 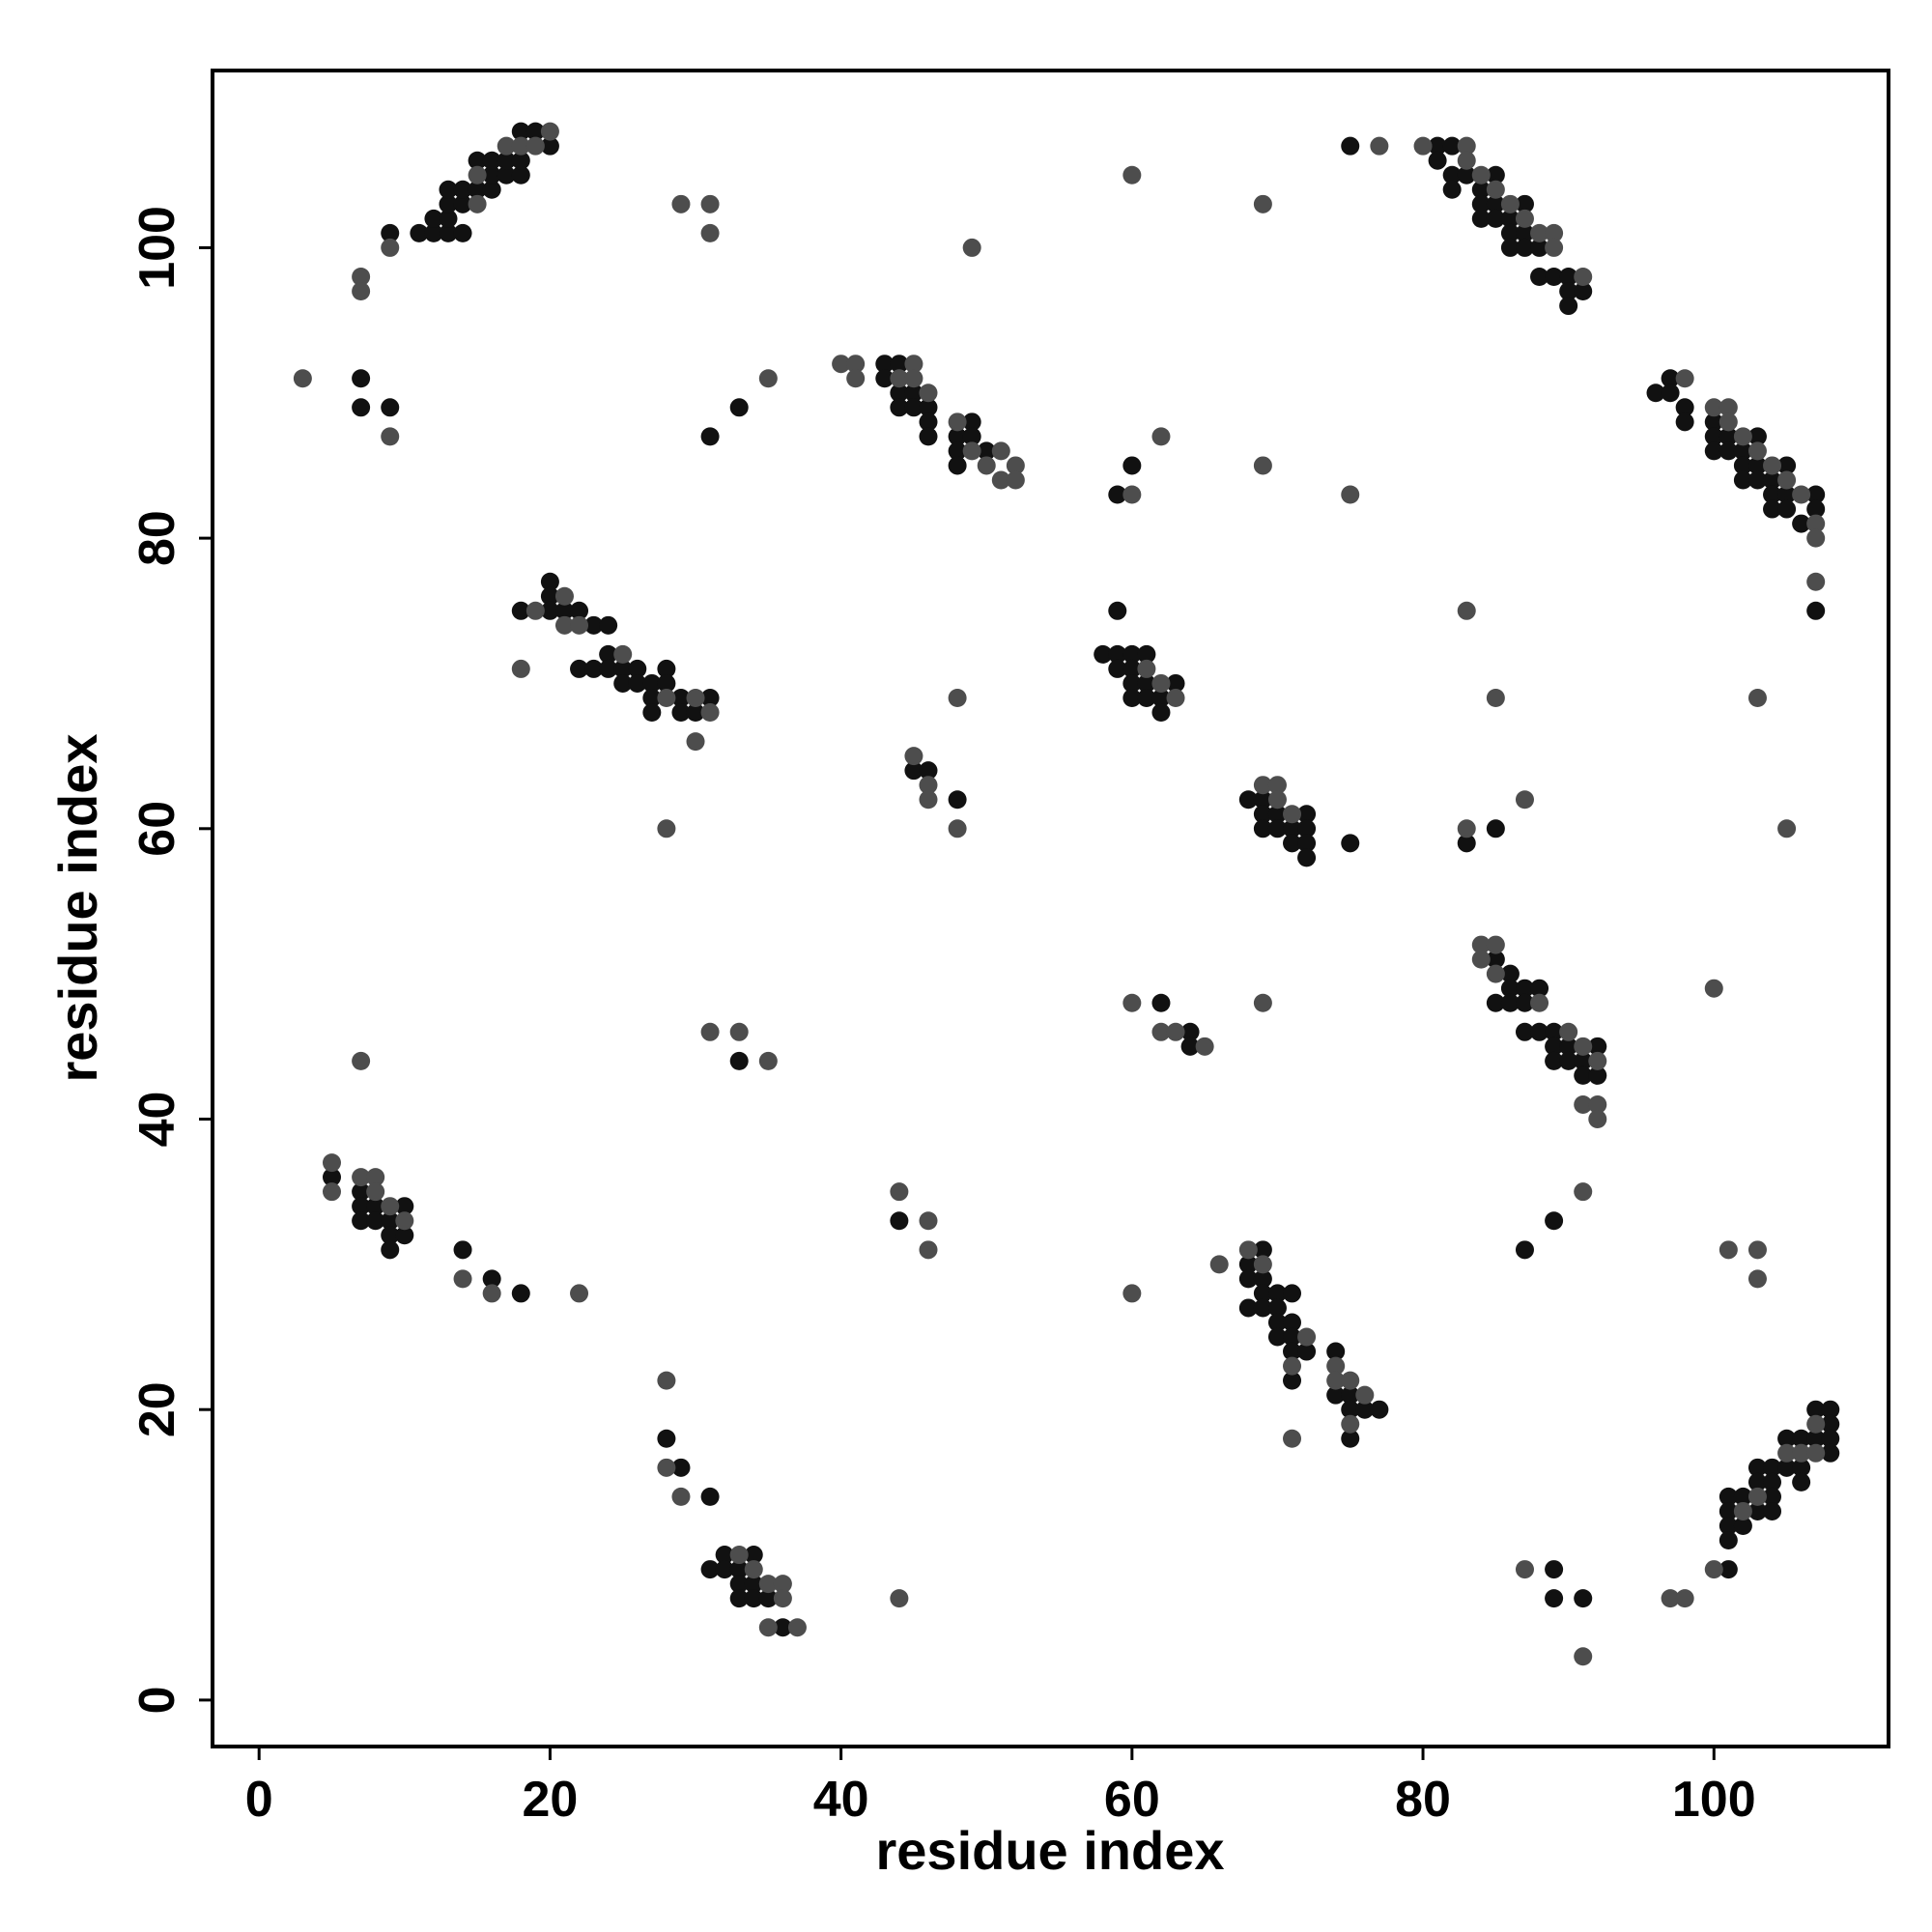 What do you see at coordinates (1049, 1850) in the screenshot?
I see `x-axis-title: residue index` at bounding box center [1049, 1850].